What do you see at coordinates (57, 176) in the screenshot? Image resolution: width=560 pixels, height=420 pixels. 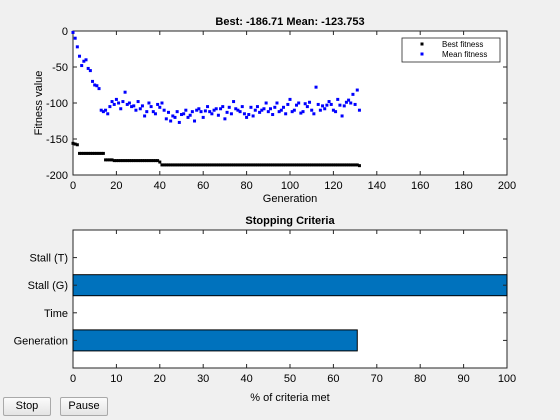 I see `y-tick-label: -200` at bounding box center [57, 176].